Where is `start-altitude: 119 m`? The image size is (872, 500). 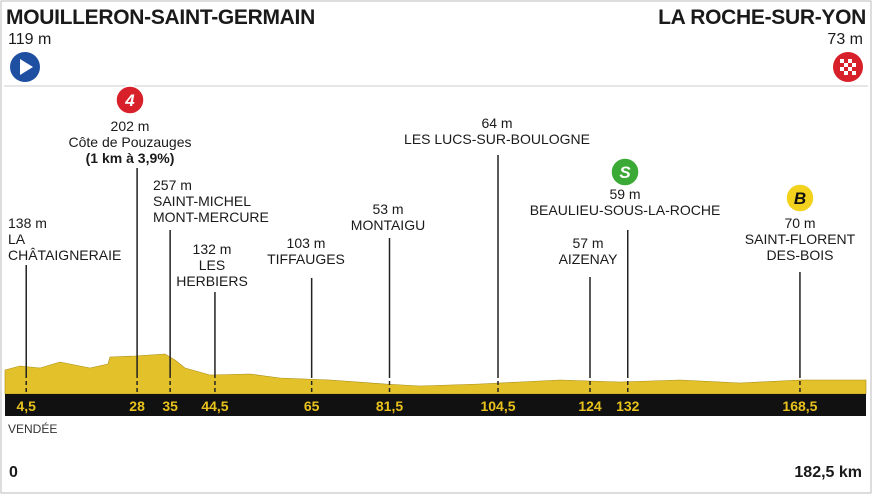 start-altitude: 119 m is located at coordinates (29, 39).